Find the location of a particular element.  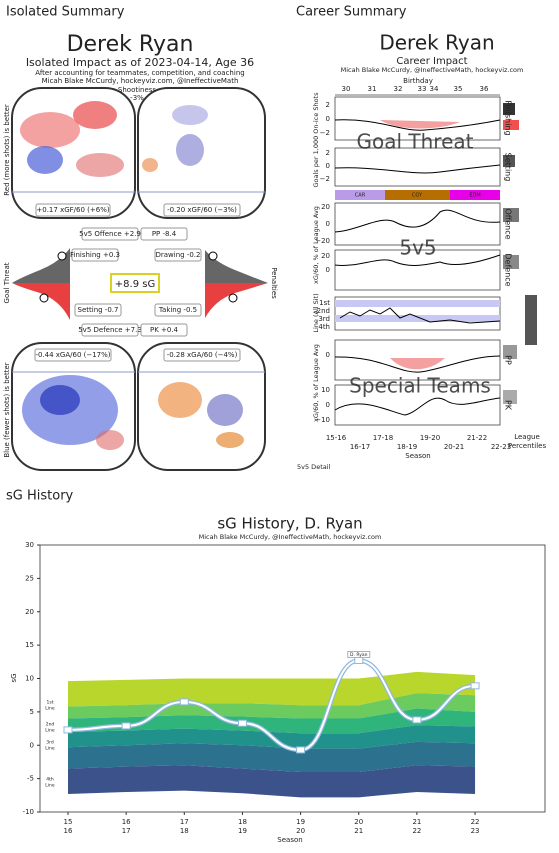

line-tick: 2nd is located at coordinates (323, 311).